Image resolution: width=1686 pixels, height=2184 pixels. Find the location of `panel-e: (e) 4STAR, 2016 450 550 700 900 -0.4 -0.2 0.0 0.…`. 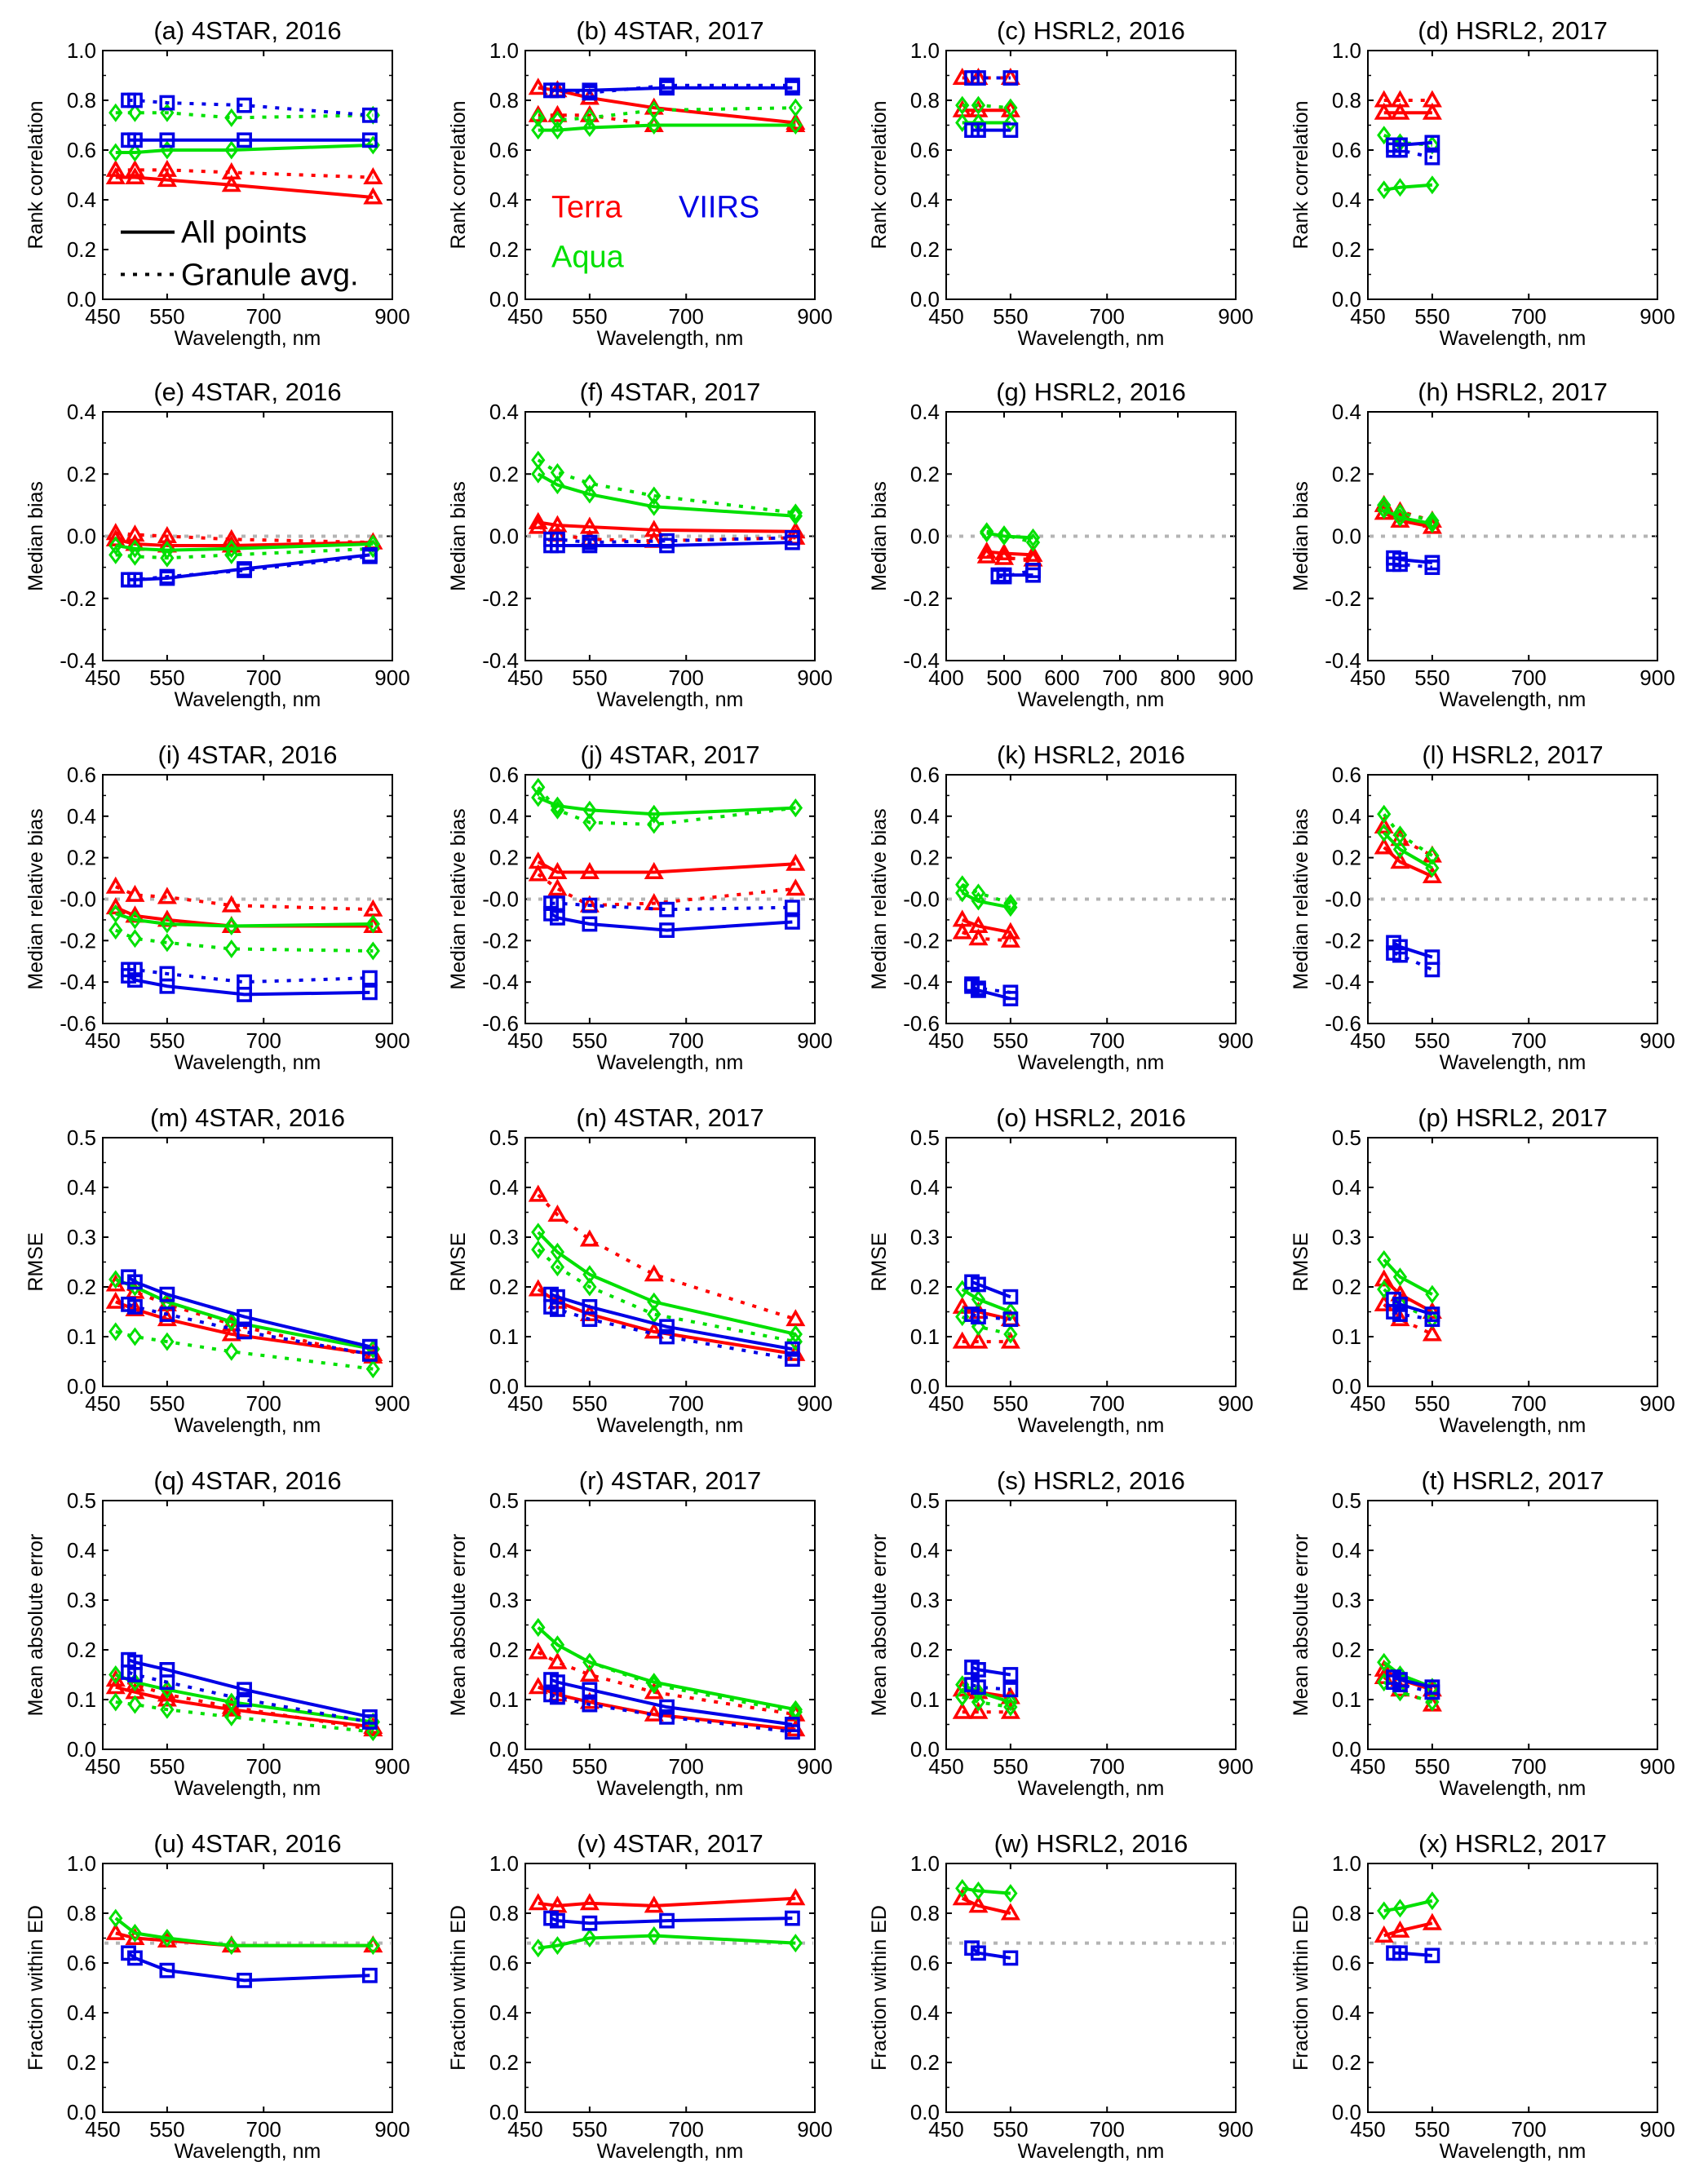

panel-e: (e) 4STAR, 2016 450 550 700 900 -0.4 -0.2 0.0 0.… is located at coordinates (217, 544).